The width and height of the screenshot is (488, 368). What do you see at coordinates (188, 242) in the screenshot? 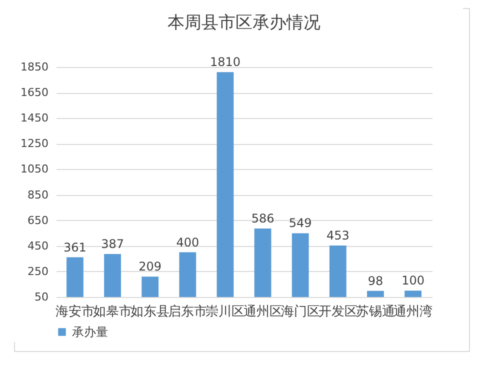
I see `data-label: 400` at bounding box center [188, 242].